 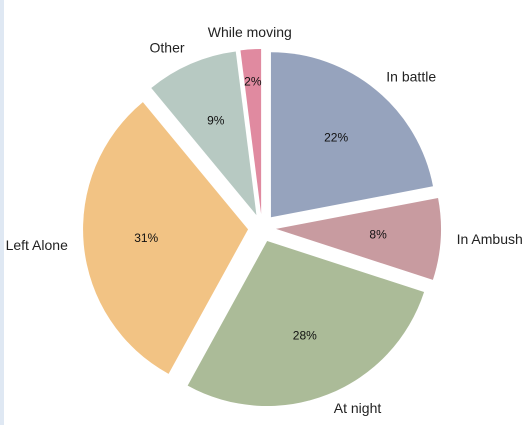 I want to click on category-label: Other, so click(x=167, y=48).